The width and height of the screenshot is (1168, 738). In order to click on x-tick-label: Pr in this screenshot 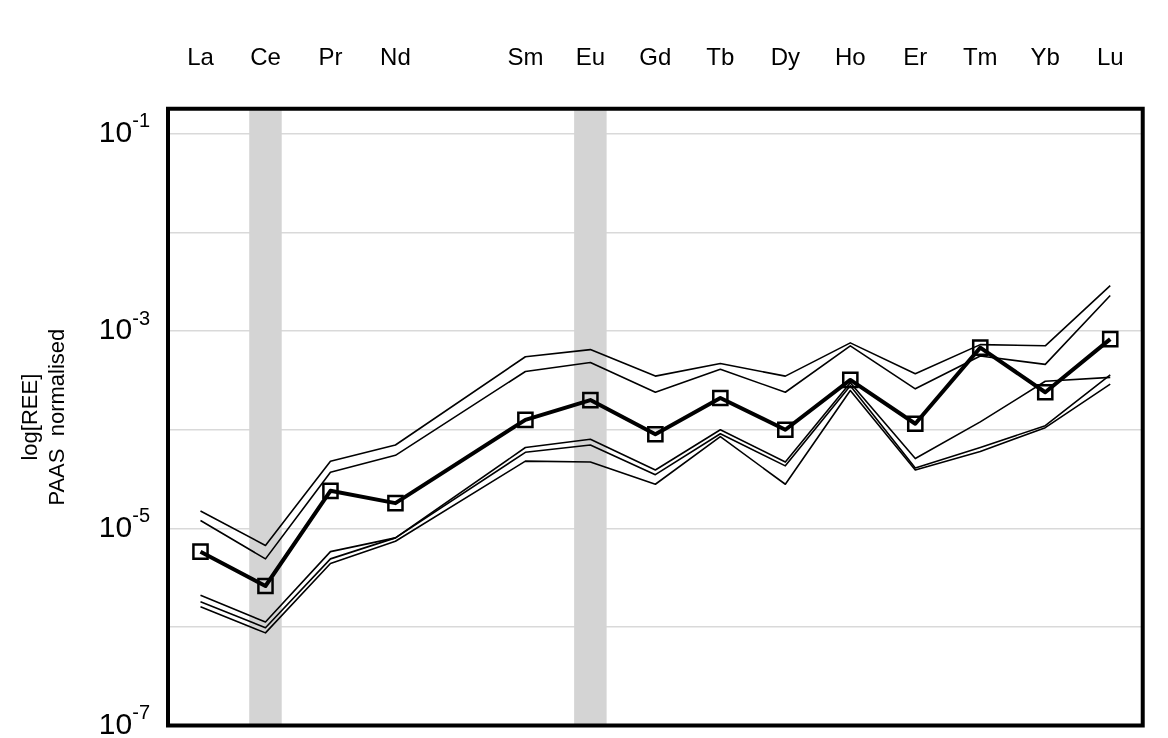, I will do `click(330, 57)`.